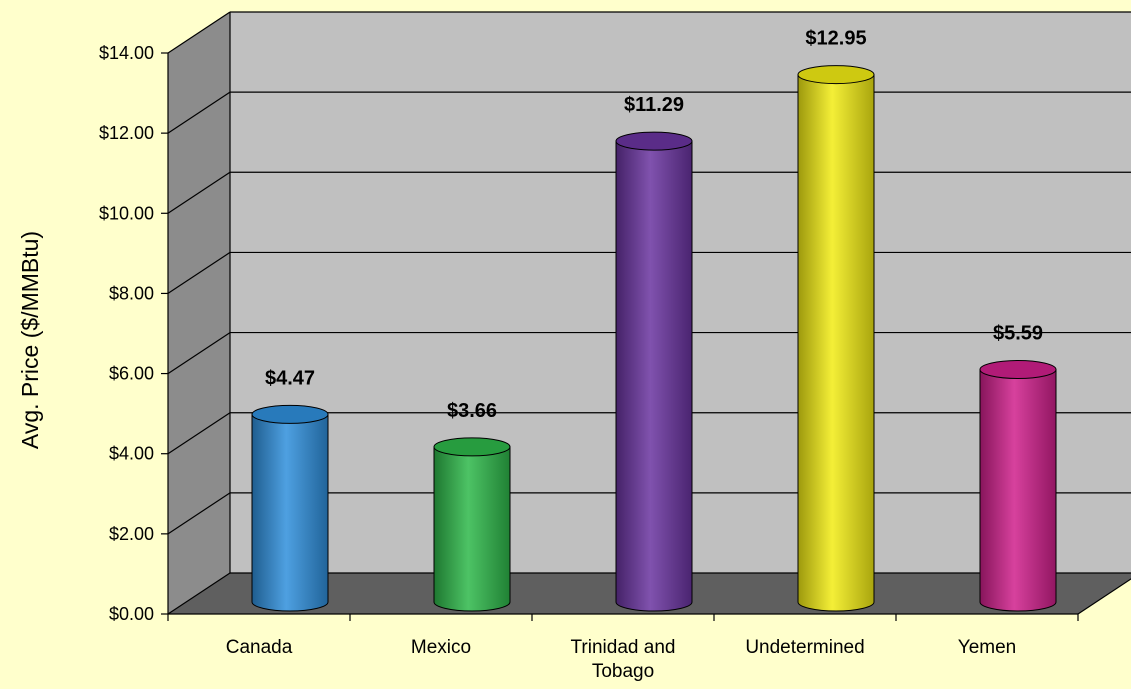 The image size is (1131, 689). What do you see at coordinates (126, 53) in the screenshot?
I see `y-tick-label: $14.00` at bounding box center [126, 53].